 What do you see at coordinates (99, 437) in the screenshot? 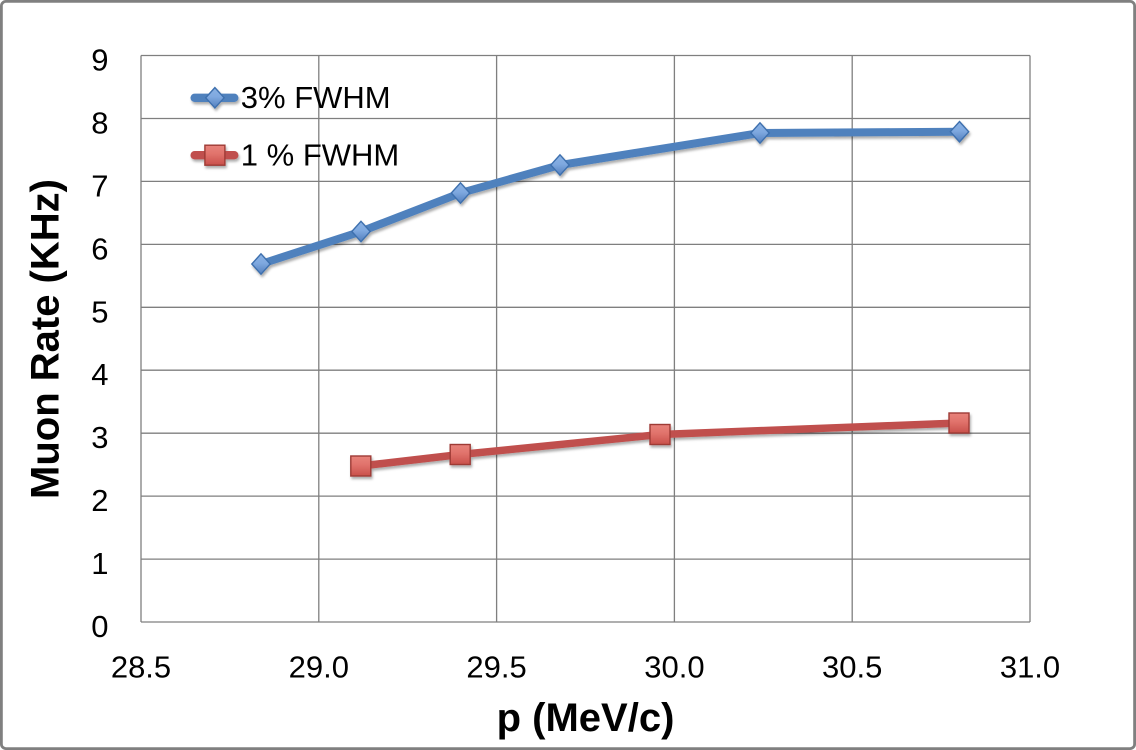
I see `svg-text: 3` at bounding box center [99, 437].